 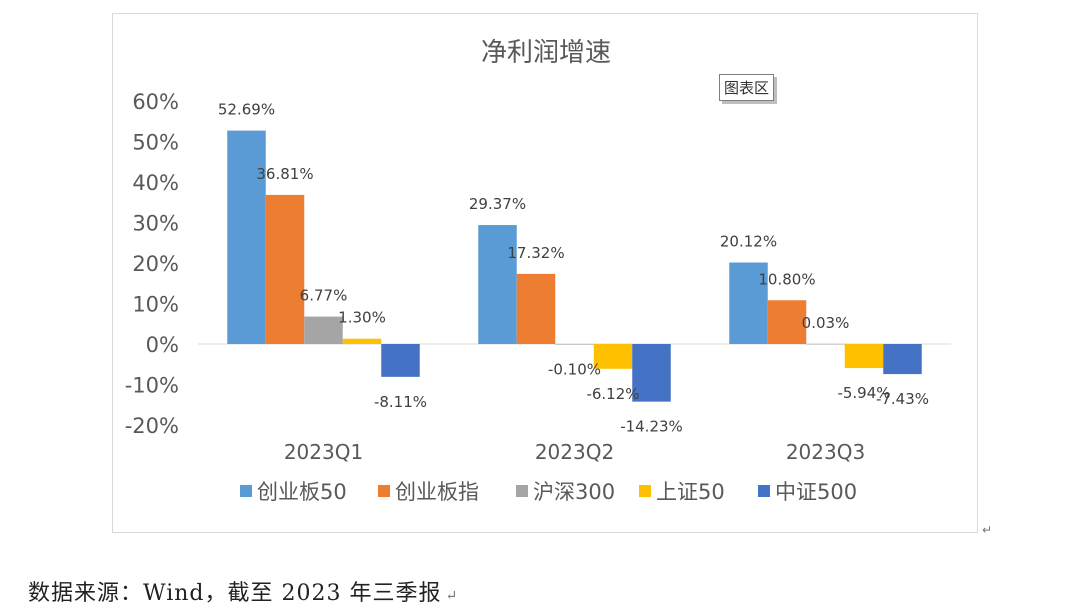 What do you see at coordinates (825, 452) in the screenshot?
I see `x-tick-label: 2023Q3` at bounding box center [825, 452].